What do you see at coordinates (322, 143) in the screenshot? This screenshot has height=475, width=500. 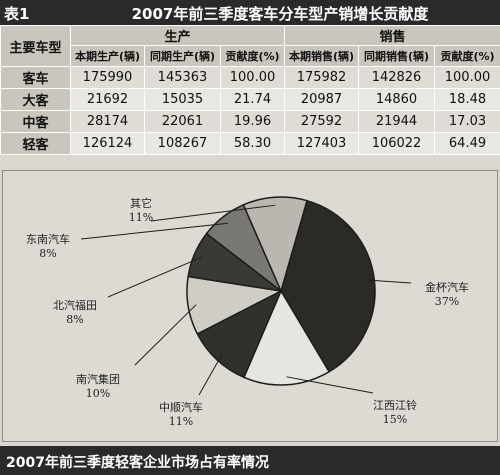 I see `table-cell: 127403` at bounding box center [322, 143].